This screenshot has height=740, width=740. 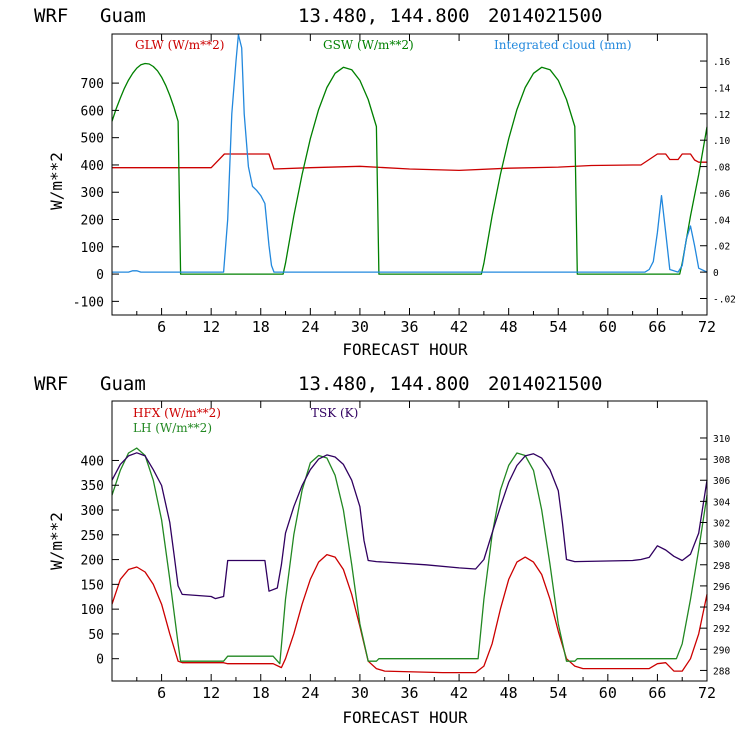 I want to click on y2-tick-label: .04, so click(x=721, y=220).